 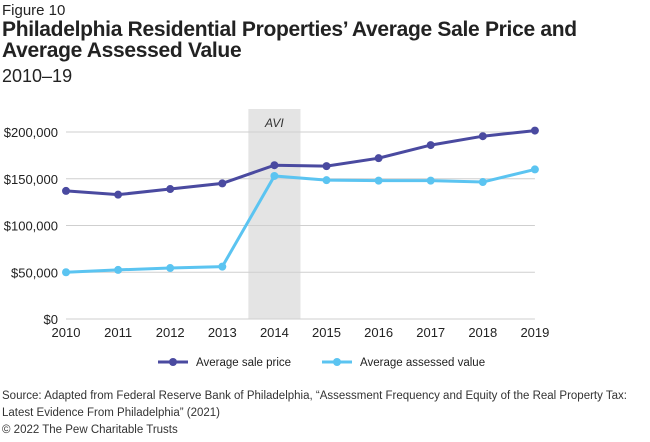 I want to click on x-tick-label: 2015, so click(x=326, y=332).